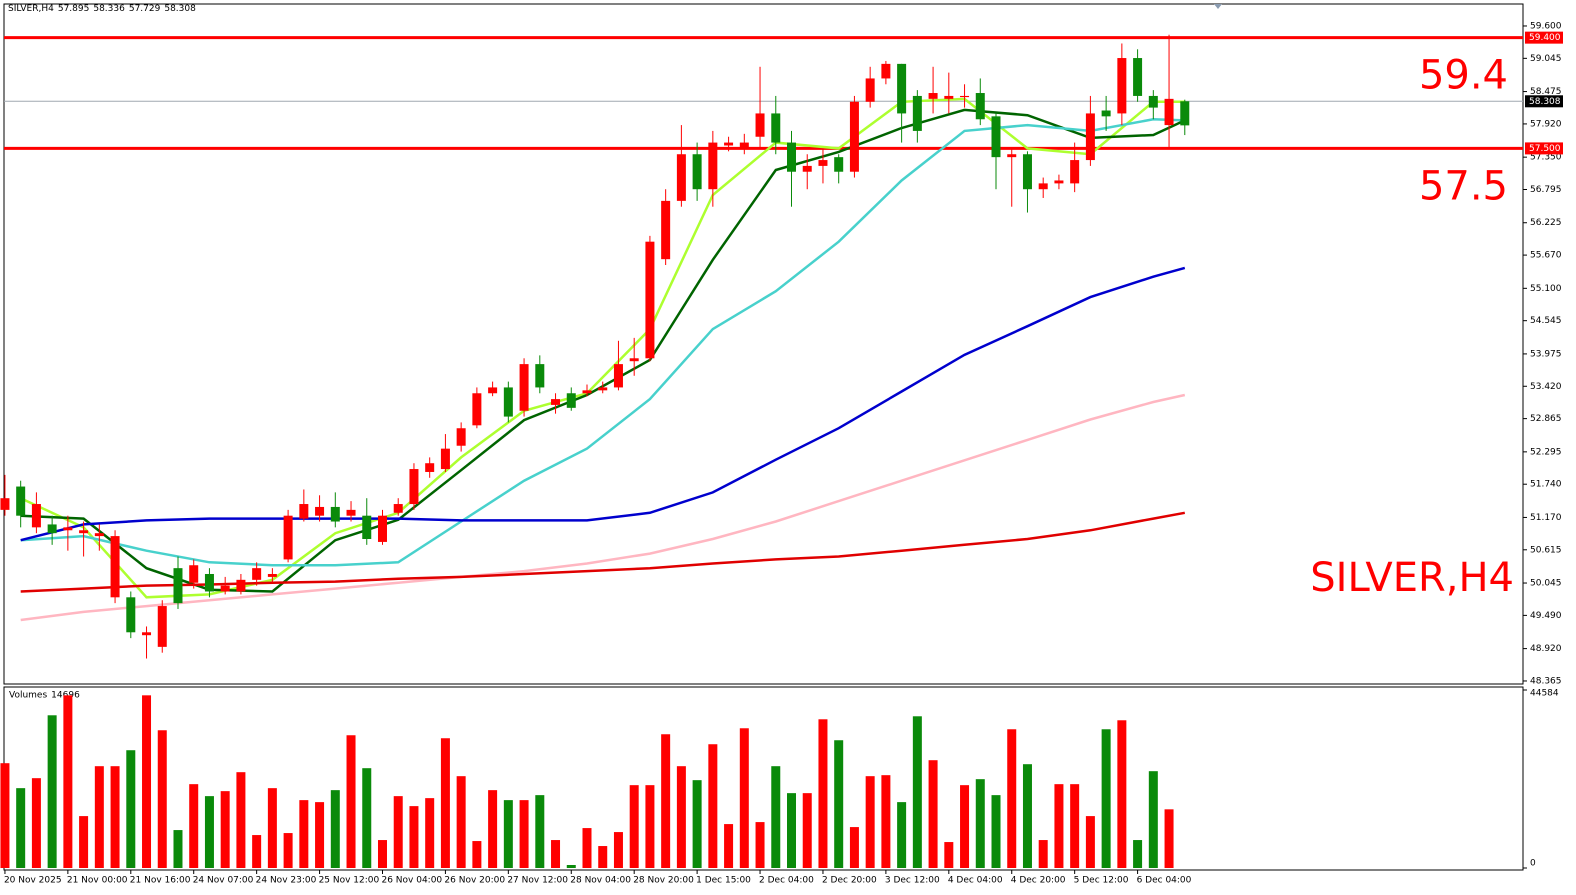  Describe the element at coordinates (600, 881) in the screenshot. I see `x-tick-label: 28 Nov 04:00` at that location.